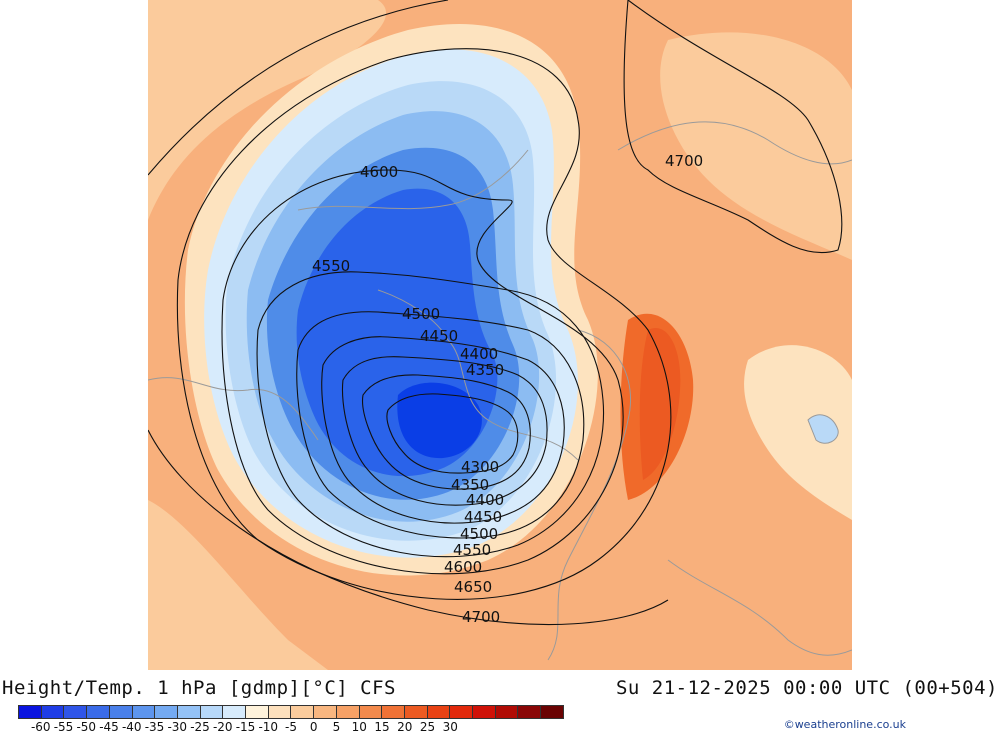 This screenshot has height=734, width=1000. What do you see at coordinates (405, 727) in the screenshot?
I see `colorbar-tick-label: 20` at bounding box center [405, 727].